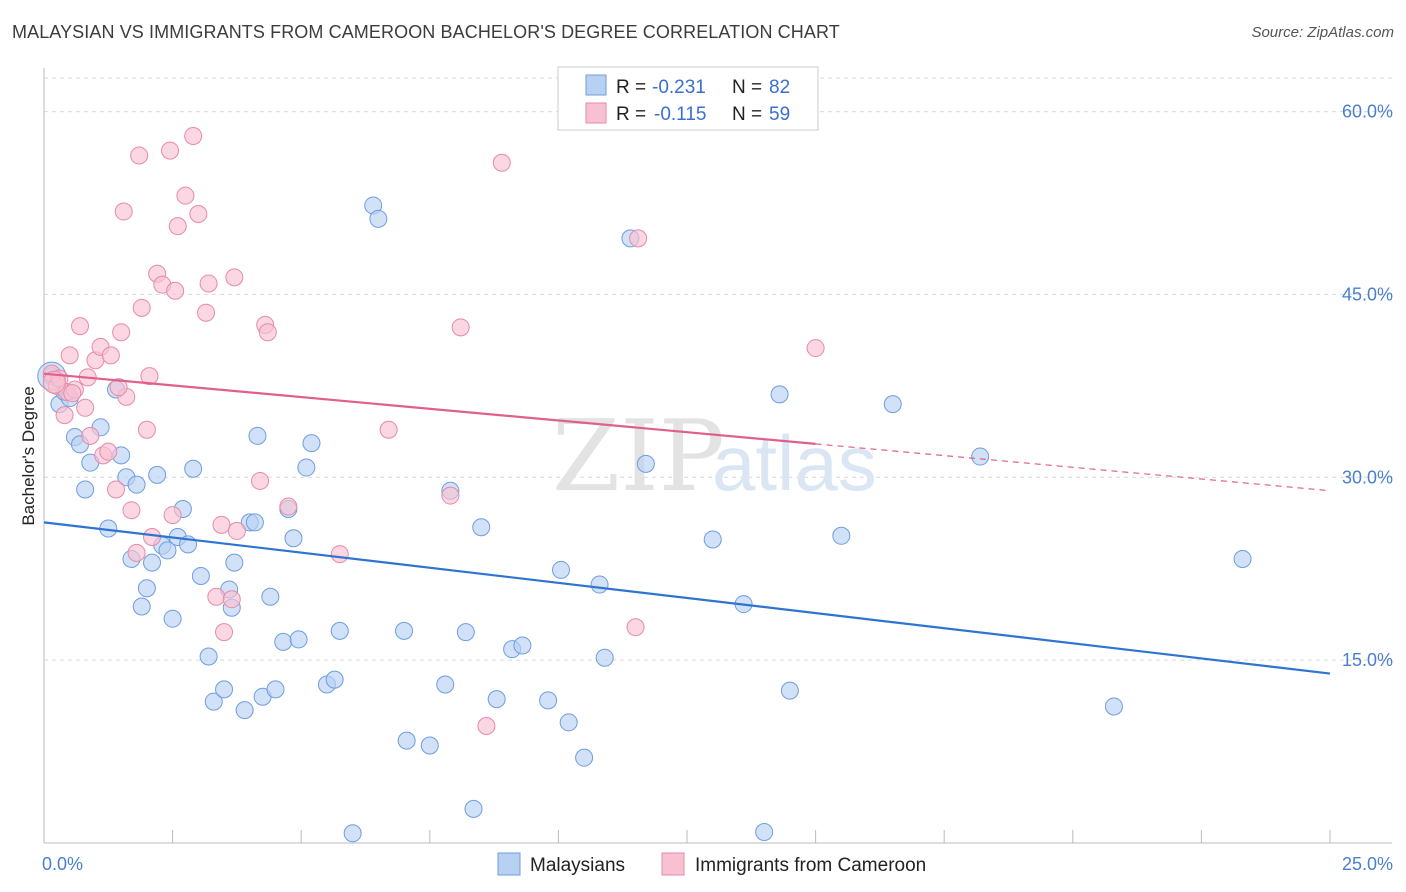 The image size is (1406, 892). What do you see at coordinates (680, 114) in the screenshot?
I see `legend-r-value-1: -0.115` at bounding box center [680, 114].